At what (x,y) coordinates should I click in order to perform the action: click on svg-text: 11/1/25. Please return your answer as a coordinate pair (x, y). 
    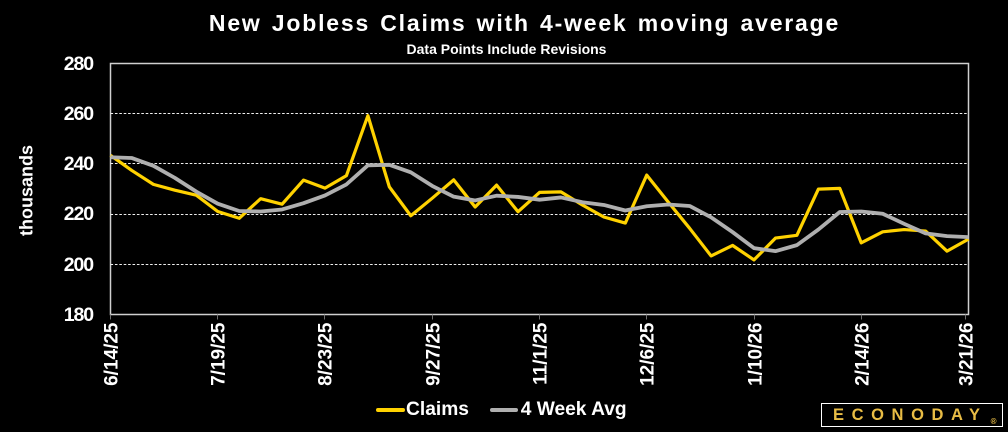
    Looking at the image, I should click on (541, 353).